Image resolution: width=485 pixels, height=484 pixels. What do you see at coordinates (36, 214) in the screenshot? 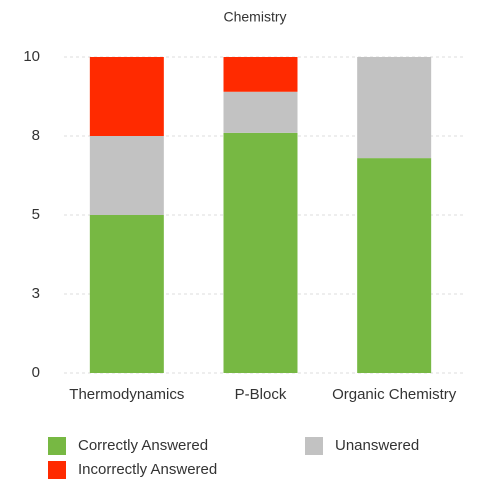
I see `y-tick-label: 5` at bounding box center [36, 214].